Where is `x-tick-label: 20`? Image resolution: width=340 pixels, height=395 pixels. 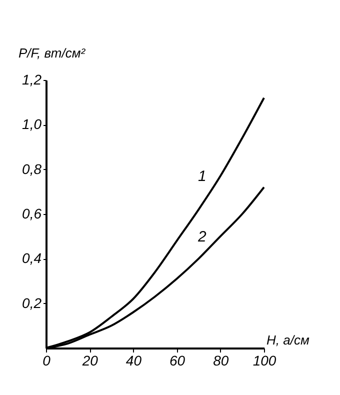
x-tick-label: 20 is located at coordinates (89, 360).